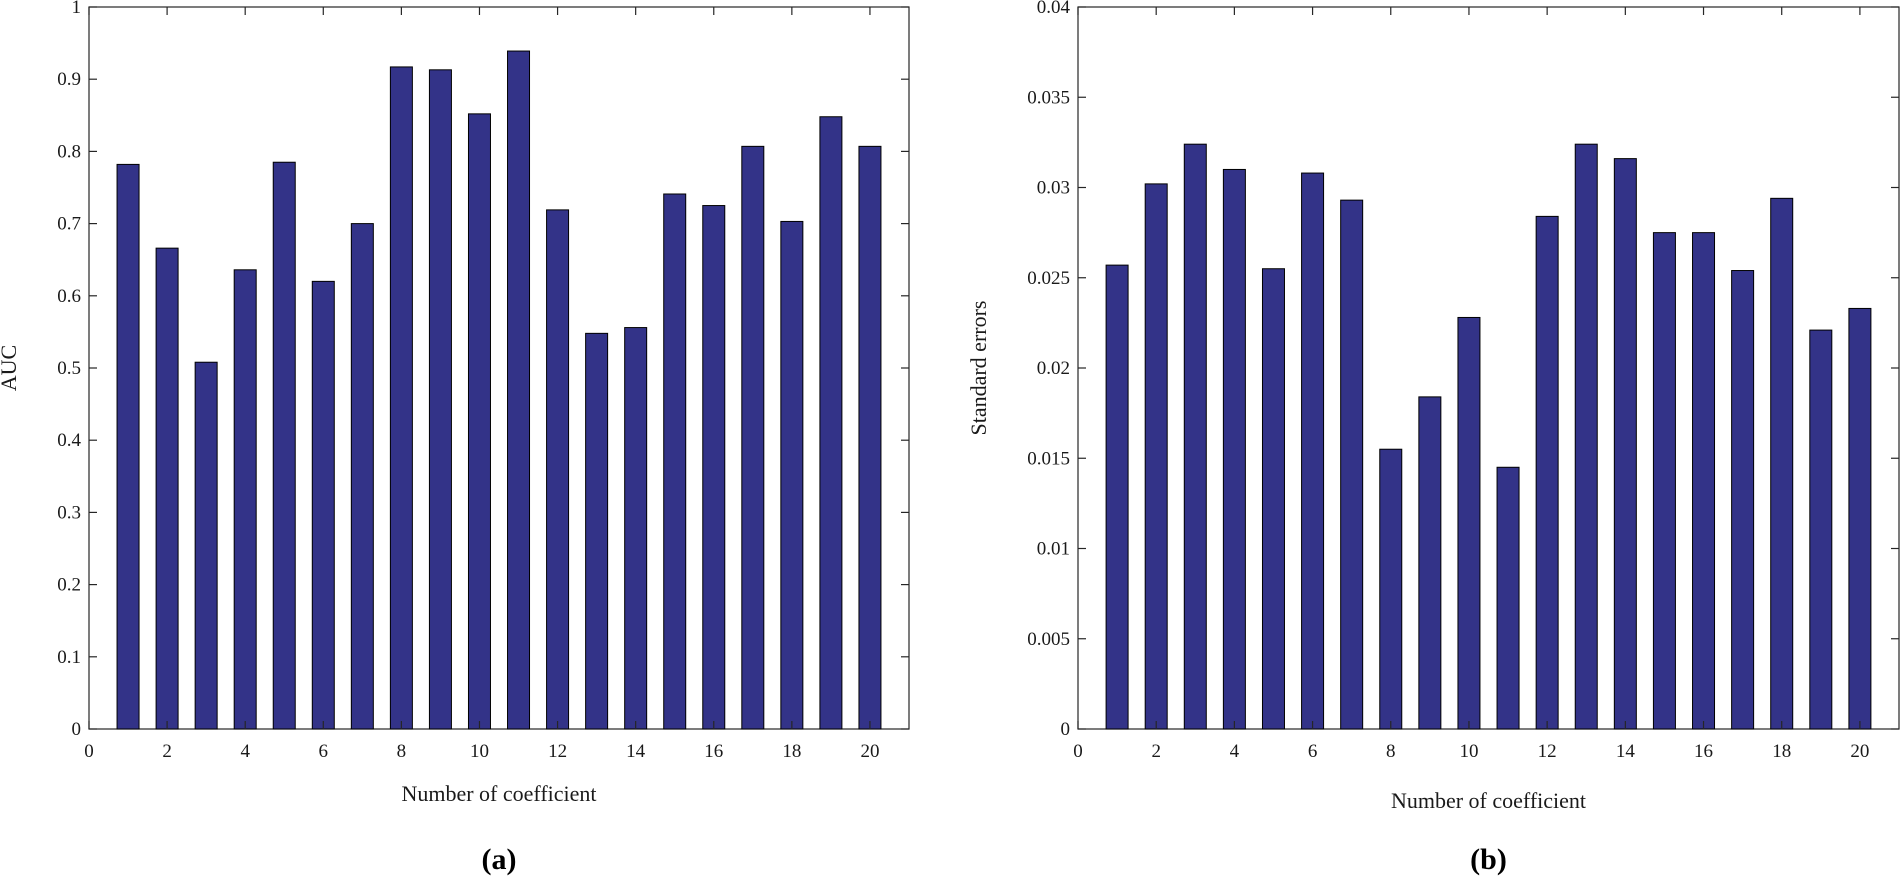 The height and width of the screenshot is (880, 1900). Describe the element at coordinates (1048, 458) in the screenshot. I see `y-tick-label-b: 0.015` at that location.